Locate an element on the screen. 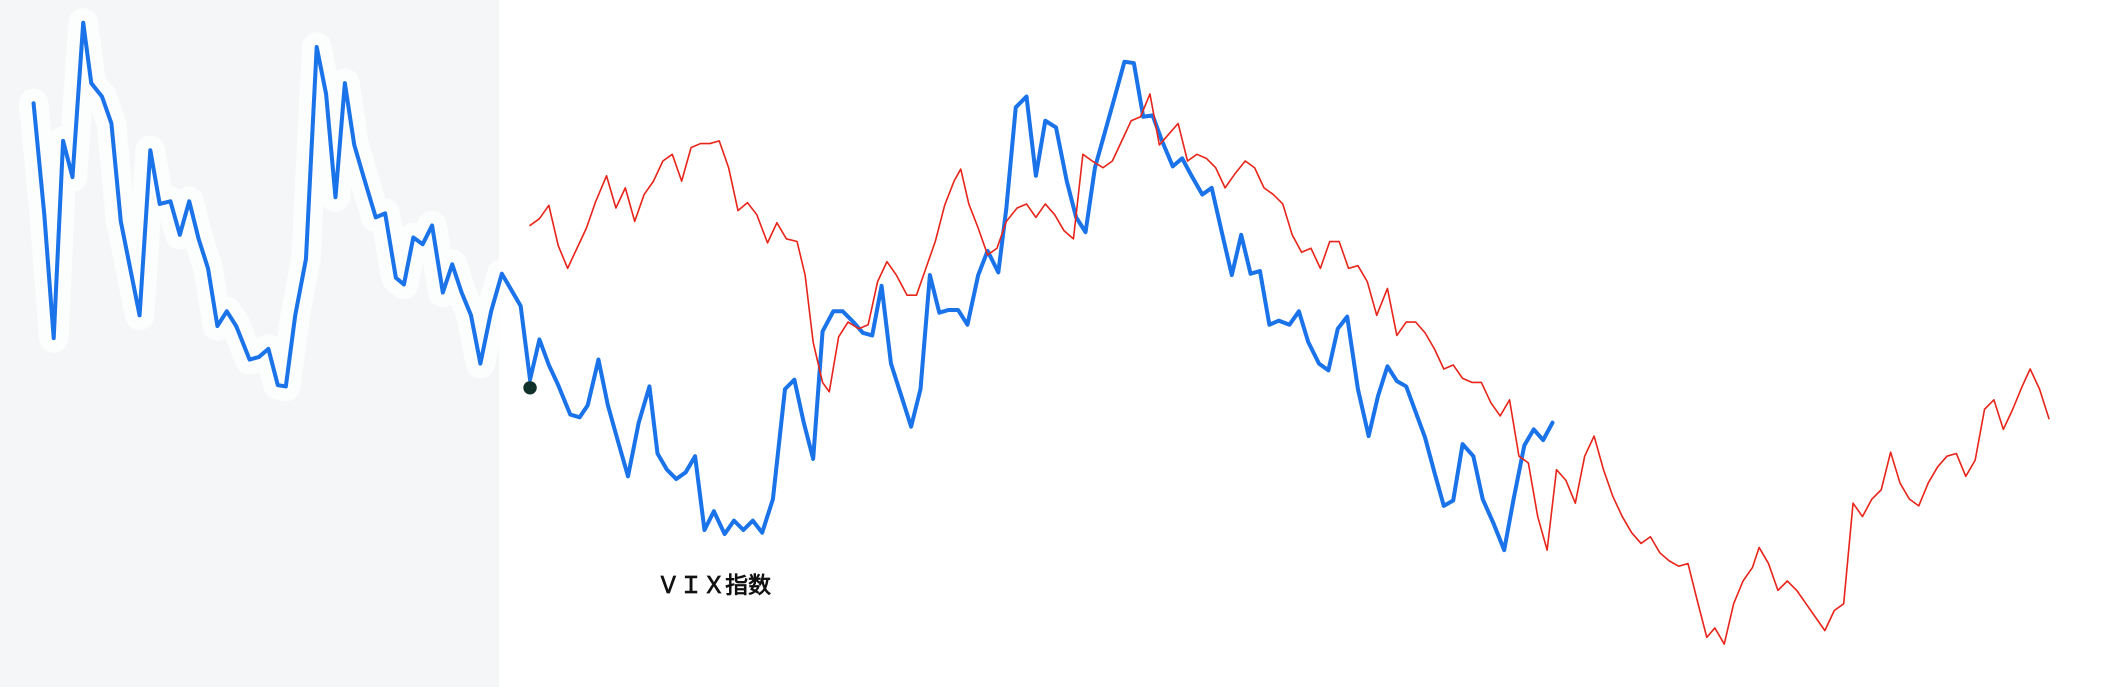  marker-dot is located at coordinates (530, 388).